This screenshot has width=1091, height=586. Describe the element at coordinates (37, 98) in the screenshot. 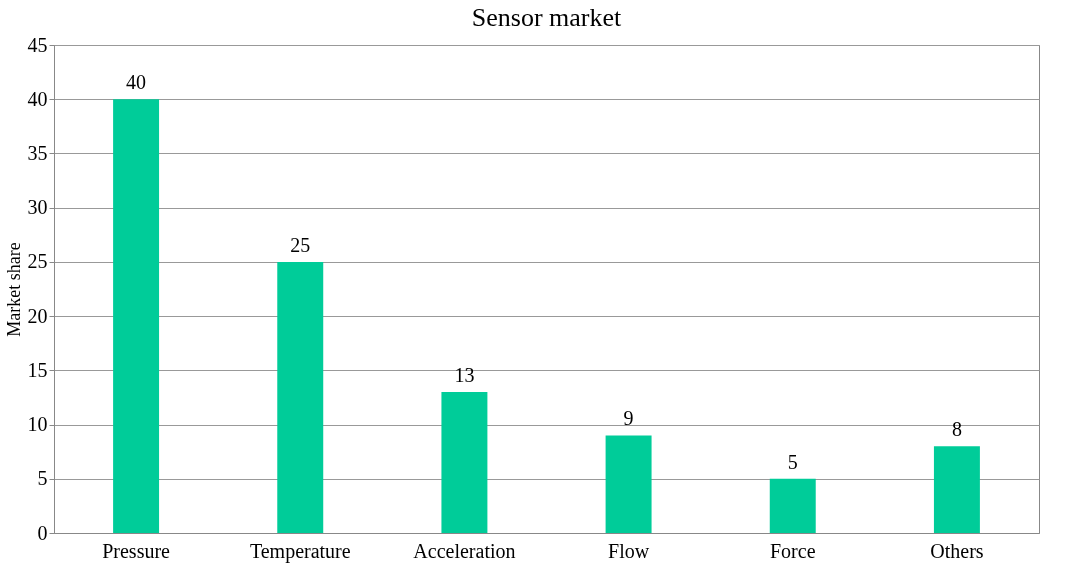

I see `y-tick-label: 40` at that location.